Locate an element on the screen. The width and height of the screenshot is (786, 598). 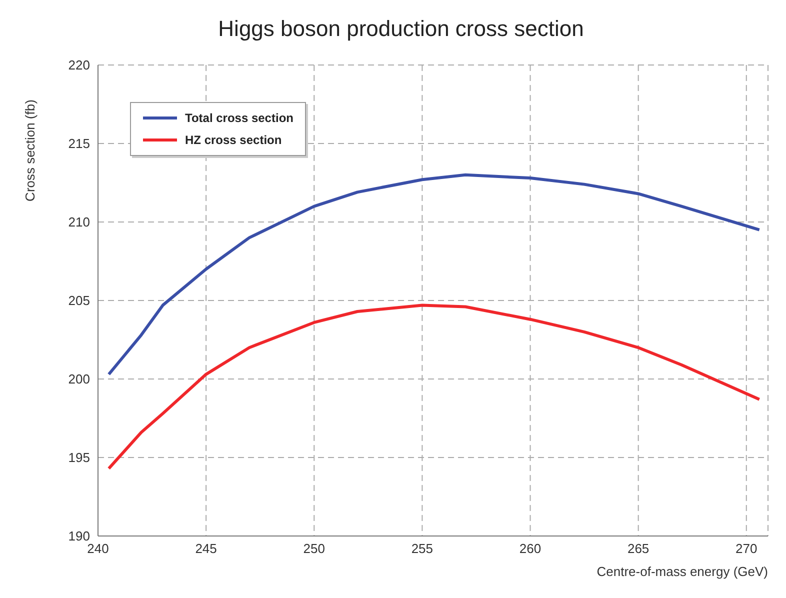
x-axis-title: Centre-of-mass energy (GeV) is located at coordinates (682, 571).